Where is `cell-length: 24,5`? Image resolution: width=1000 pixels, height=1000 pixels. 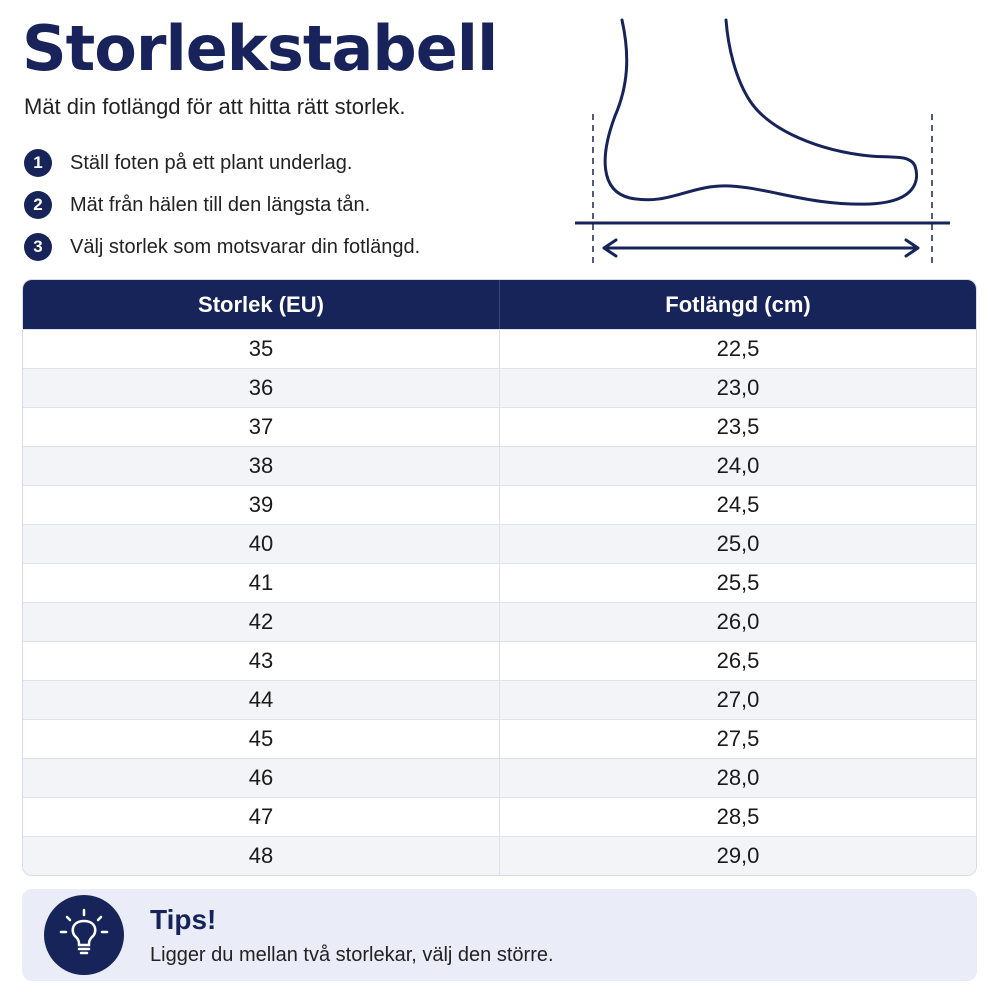
cell-length: 24,5 is located at coordinates (737, 505).